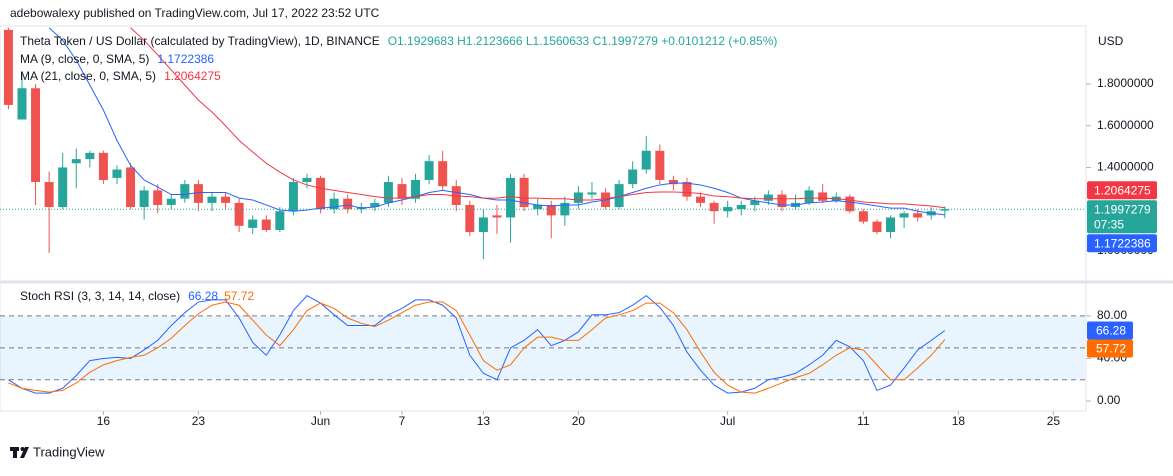 The image size is (1173, 476). Describe the element at coordinates (24, 452) in the screenshot. I see `logo-wedge` at that location.